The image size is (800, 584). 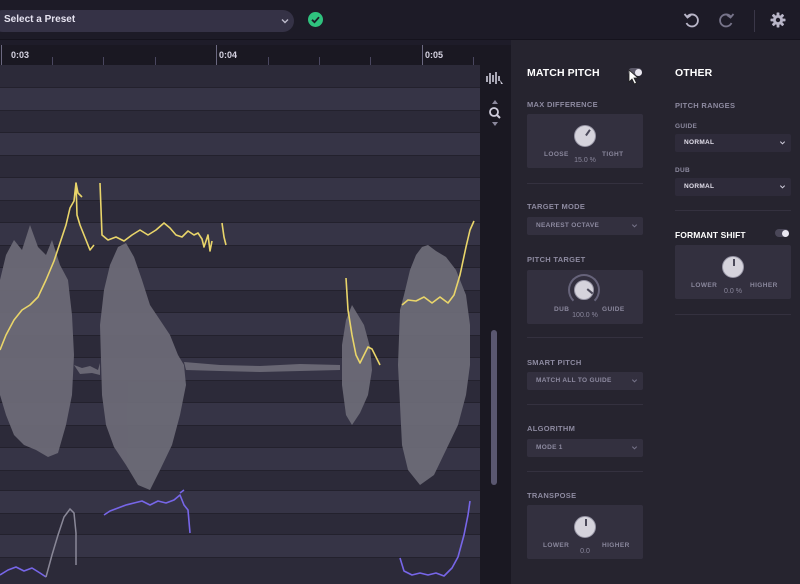 What do you see at coordinates (255, 55) in the screenshot?
I see `timeline-ruler: 0:03 0:04 0:05` at bounding box center [255, 55].